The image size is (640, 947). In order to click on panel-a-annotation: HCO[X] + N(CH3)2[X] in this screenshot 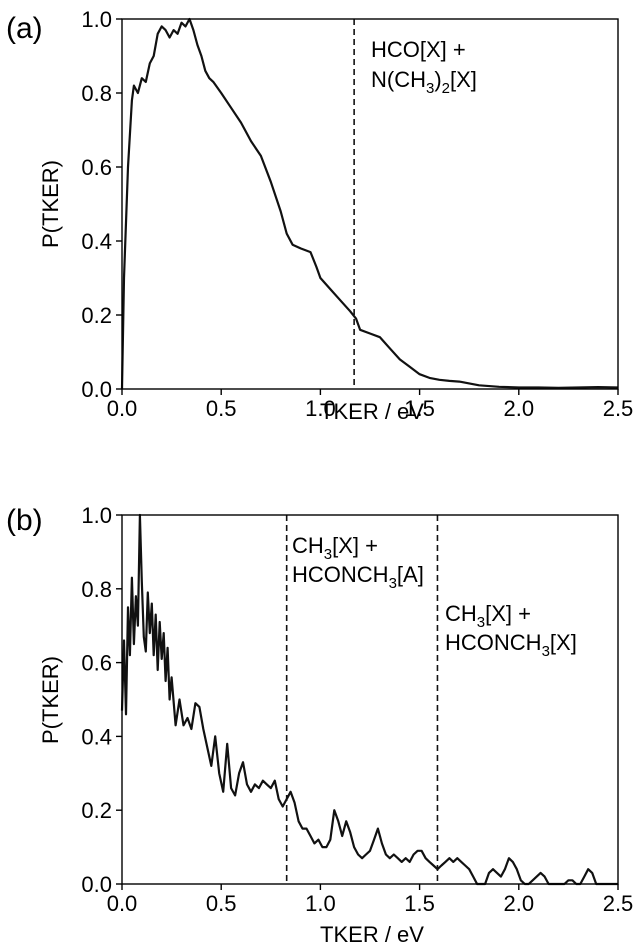, I will do `click(424, 67)`.